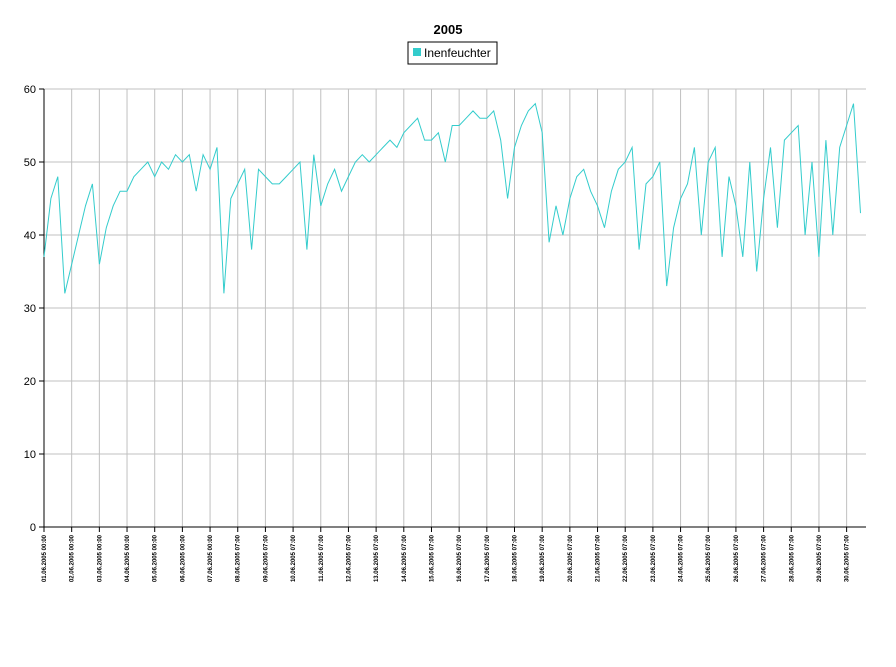  I want to click on legend-swatch, so click(417, 52).